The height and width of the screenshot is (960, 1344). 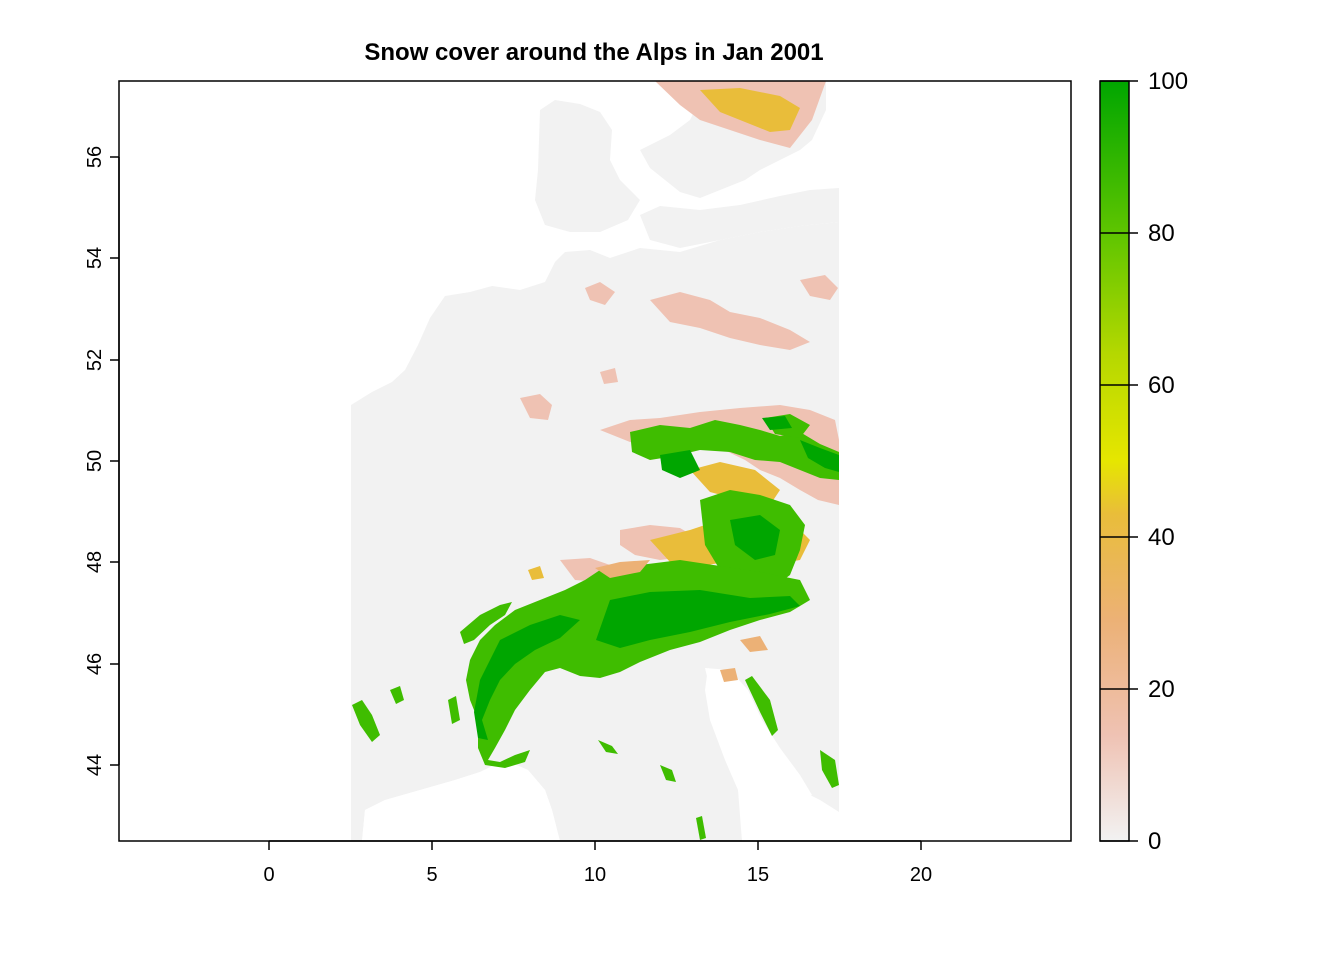 What do you see at coordinates (739, 218) in the screenshot?
I see `baltic-coast-land` at bounding box center [739, 218].